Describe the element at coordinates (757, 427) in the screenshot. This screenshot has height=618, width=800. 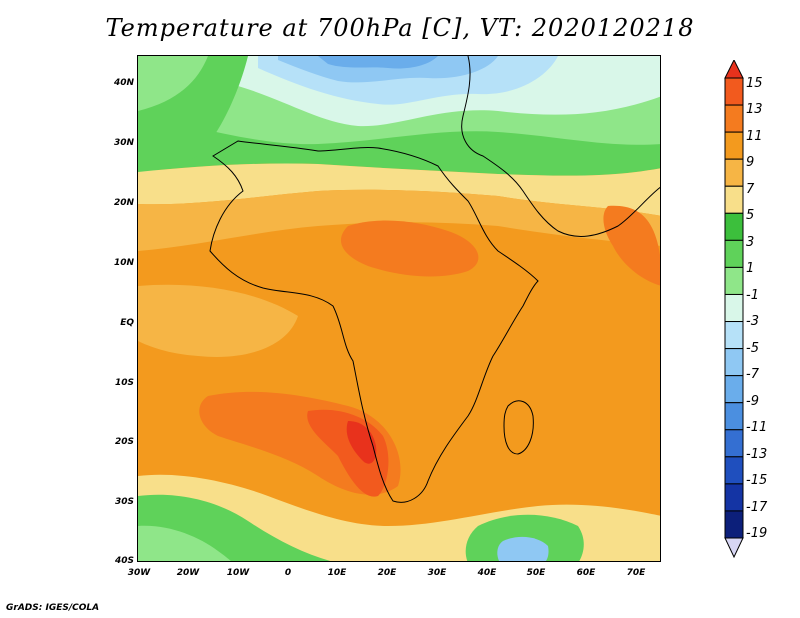
I see `colorbar-label-minus11: -11` at that location.